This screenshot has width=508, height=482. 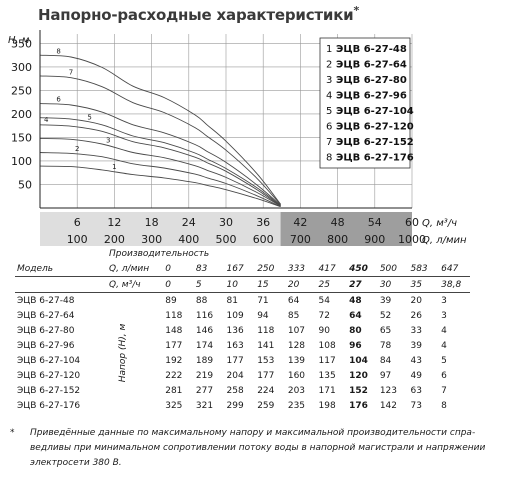 What do you see at coordinates (46, 345) in the screenshot?
I see `model-cell: ЭЦВ 6-27-96` at bounding box center [46, 345].